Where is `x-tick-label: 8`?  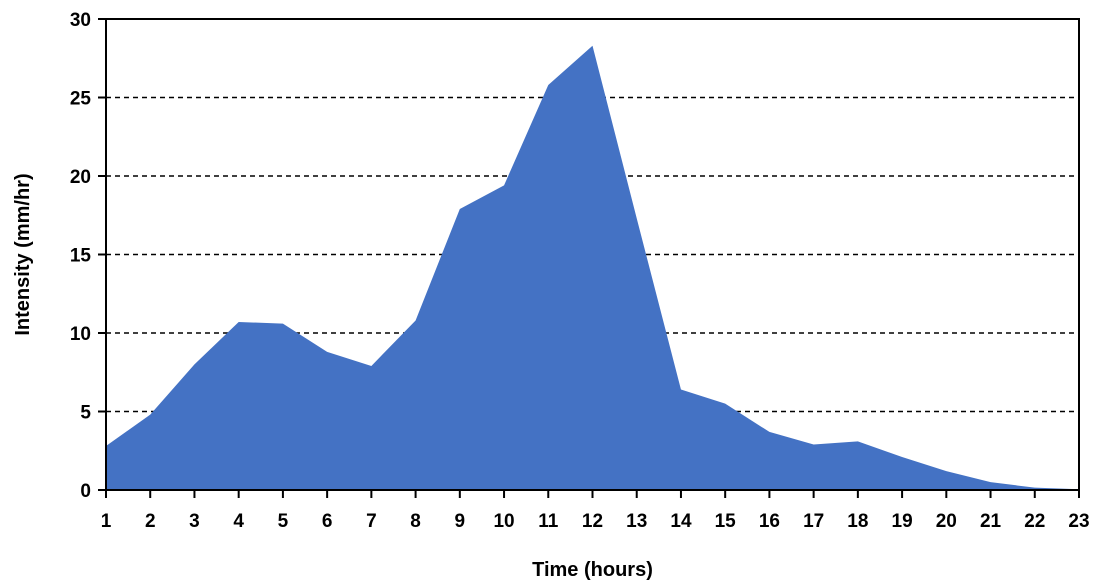 x-tick-label: 8 is located at coordinates (415, 521).